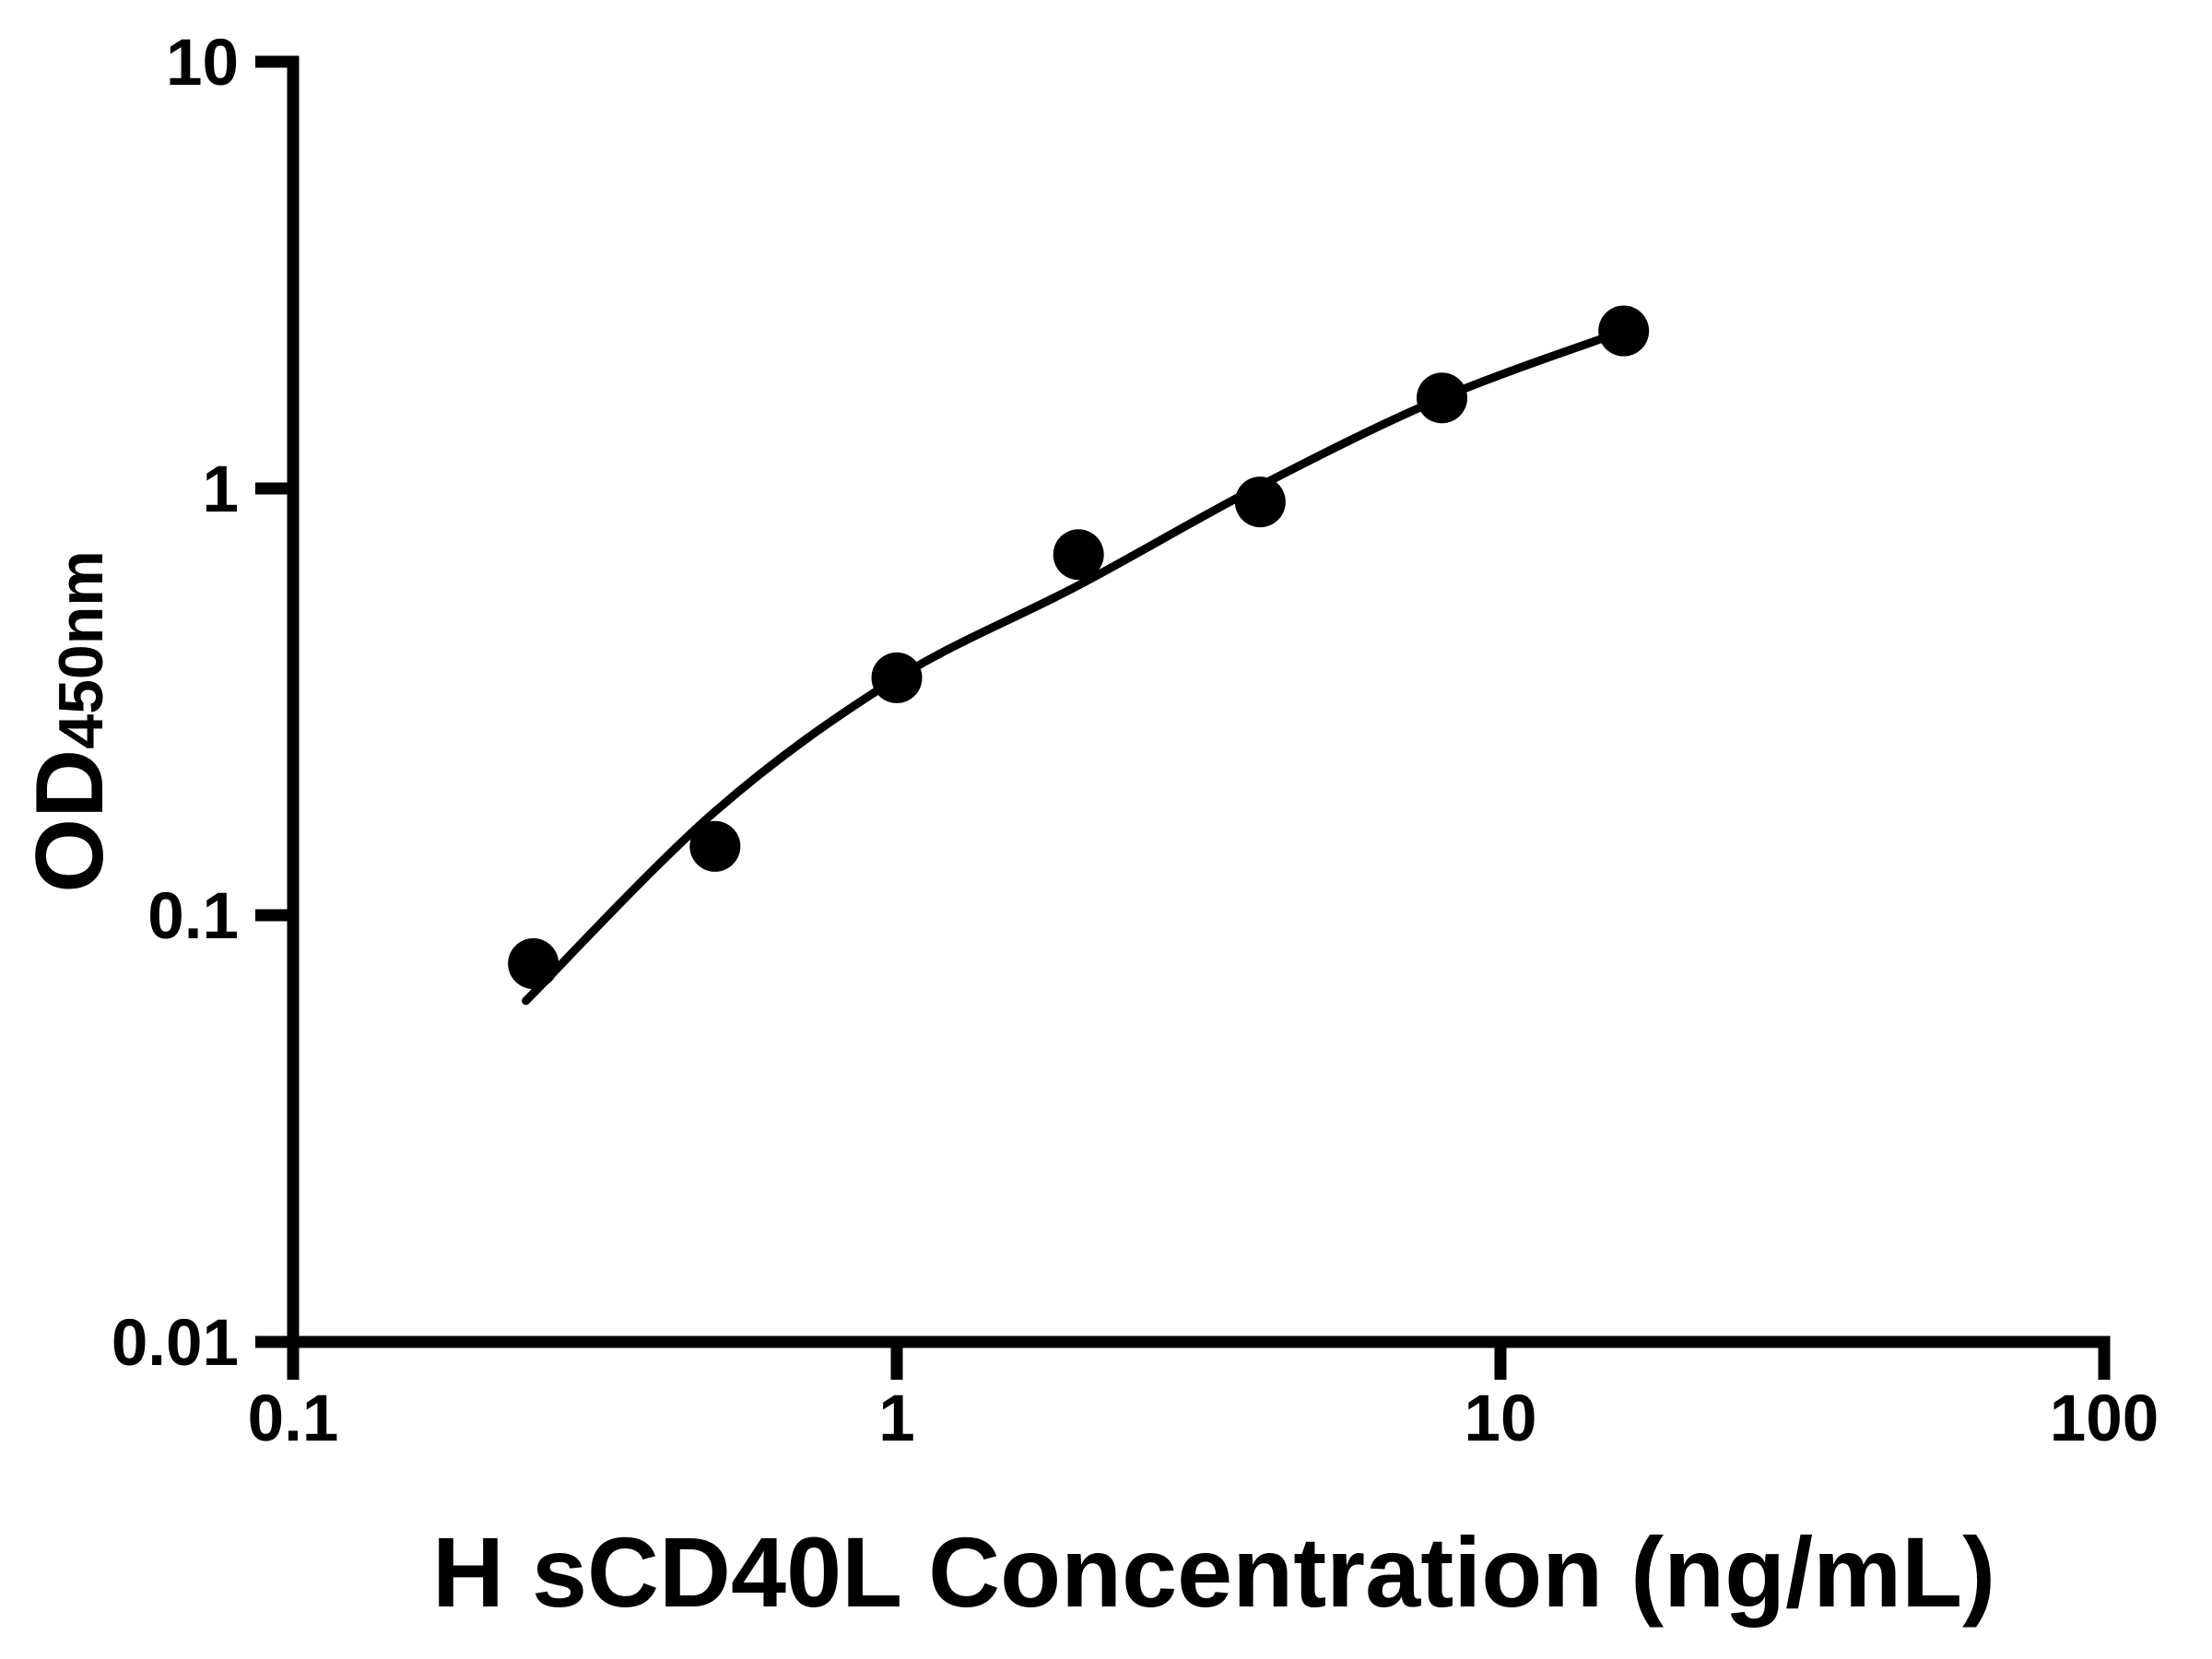 This screenshot has height=1659, width=2212. I want to click on y-axis-title-main: OD, so click(70, 820).